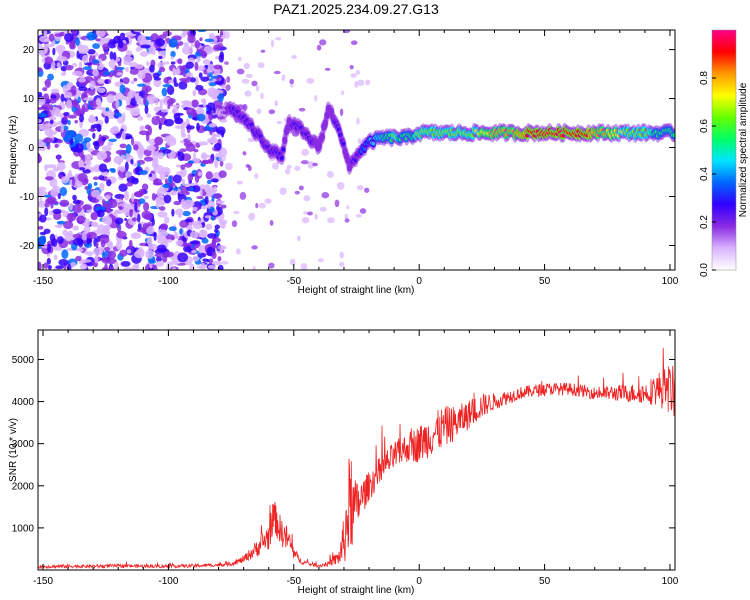 The height and width of the screenshot is (600, 750). Describe the element at coordinates (27, 246) in the screenshot. I see `heatmap-ytick-label: -20` at that location.